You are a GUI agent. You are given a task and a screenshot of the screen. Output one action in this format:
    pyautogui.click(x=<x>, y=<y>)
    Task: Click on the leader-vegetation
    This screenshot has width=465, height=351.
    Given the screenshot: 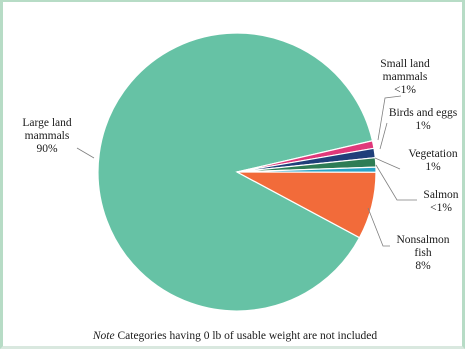 What is the action you would take?
    pyautogui.click(x=387, y=163)
    